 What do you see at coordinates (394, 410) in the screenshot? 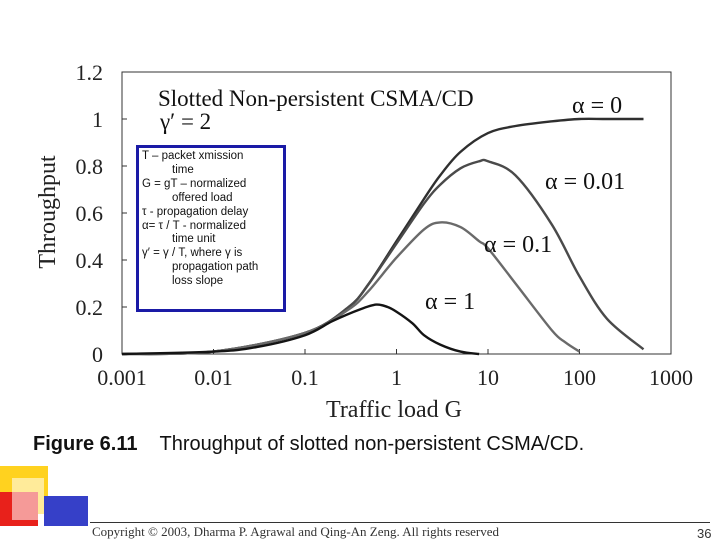
I see `x-axis-label: Traffic load G` at bounding box center [394, 410].